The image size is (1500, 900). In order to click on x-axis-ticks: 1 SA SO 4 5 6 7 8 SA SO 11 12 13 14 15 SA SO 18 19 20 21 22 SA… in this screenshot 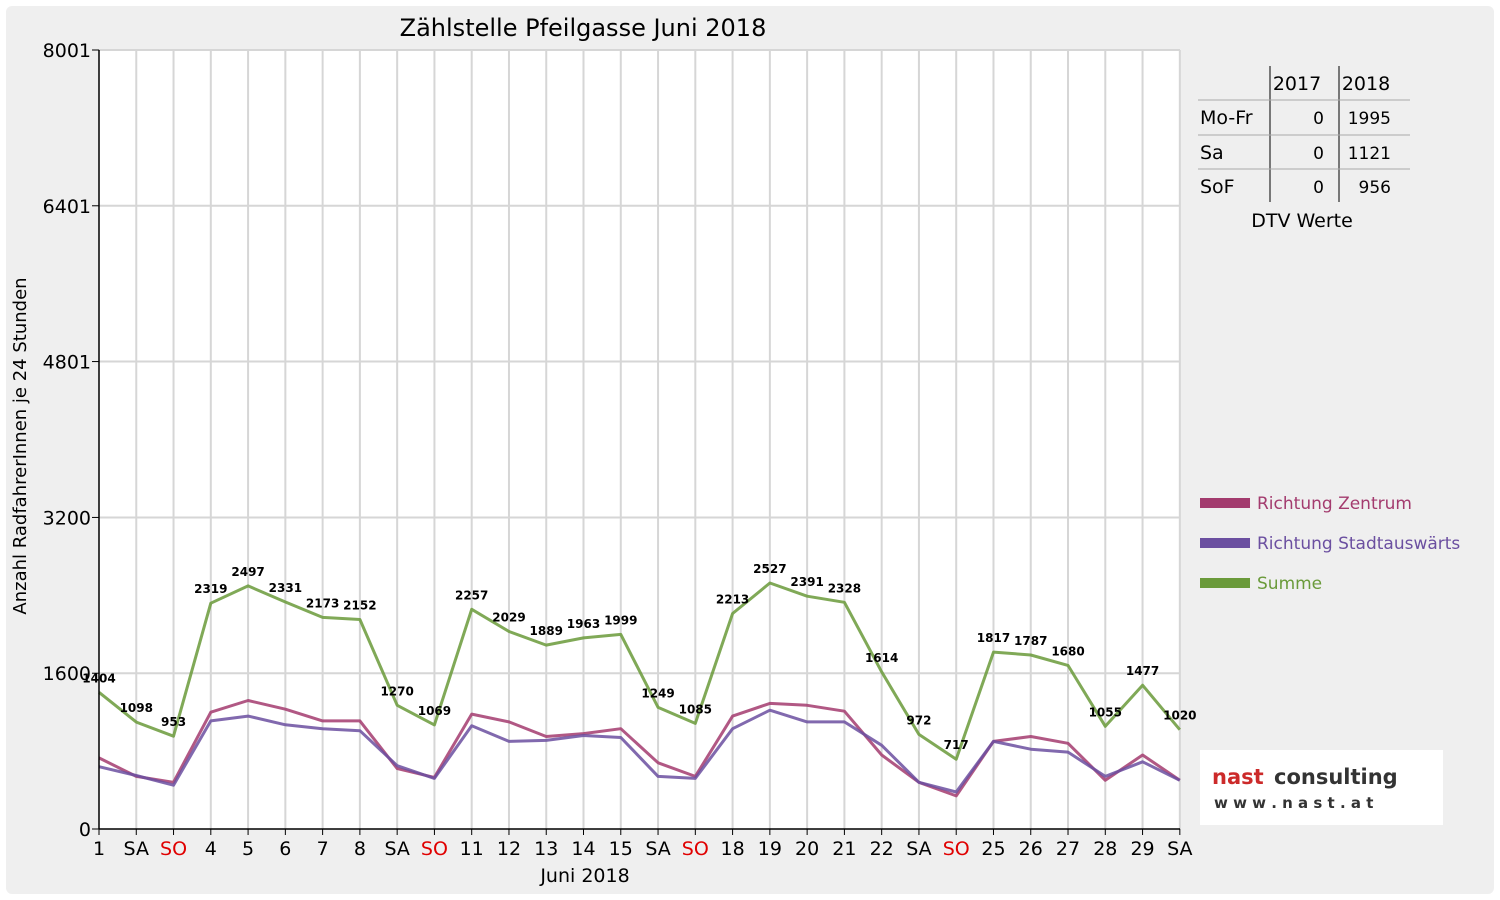, I will do `click(643, 844)`.